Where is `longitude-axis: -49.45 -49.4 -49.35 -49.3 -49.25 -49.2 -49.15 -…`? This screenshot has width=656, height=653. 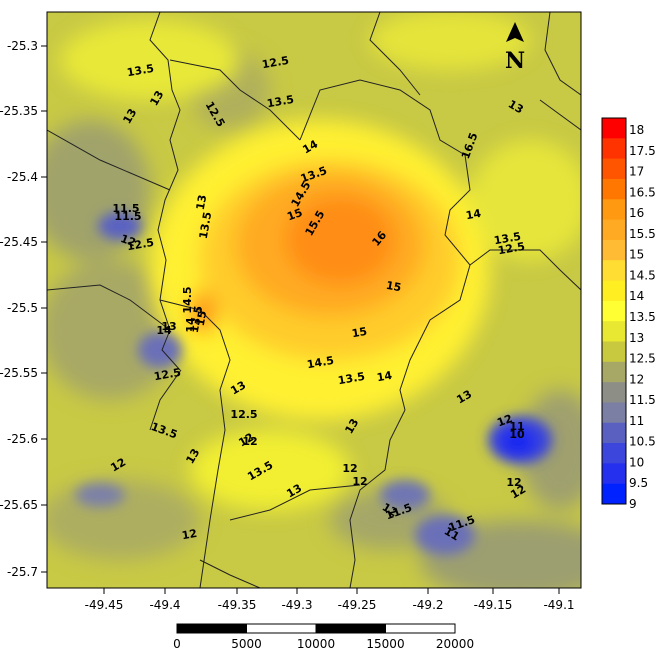
longitude-axis: -49.45 -49.4 -49.35 -49.3 -49.25 -49.2 -49.15 -… is located at coordinates (330, 600).